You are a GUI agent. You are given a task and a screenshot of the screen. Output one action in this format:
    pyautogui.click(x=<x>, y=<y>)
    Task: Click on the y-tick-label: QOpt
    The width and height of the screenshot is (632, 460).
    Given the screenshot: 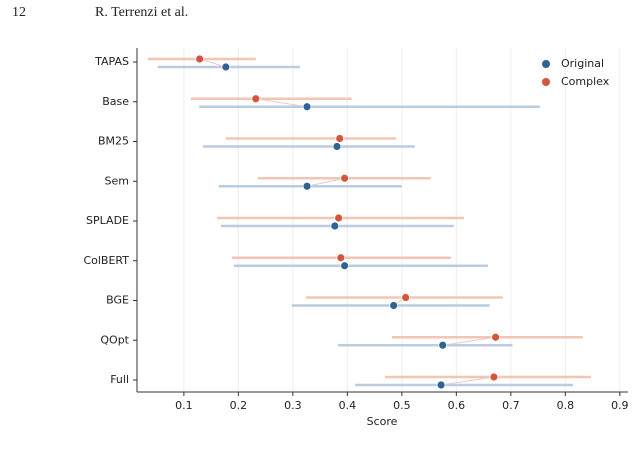 What is the action you would take?
    pyautogui.click(x=114, y=339)
    